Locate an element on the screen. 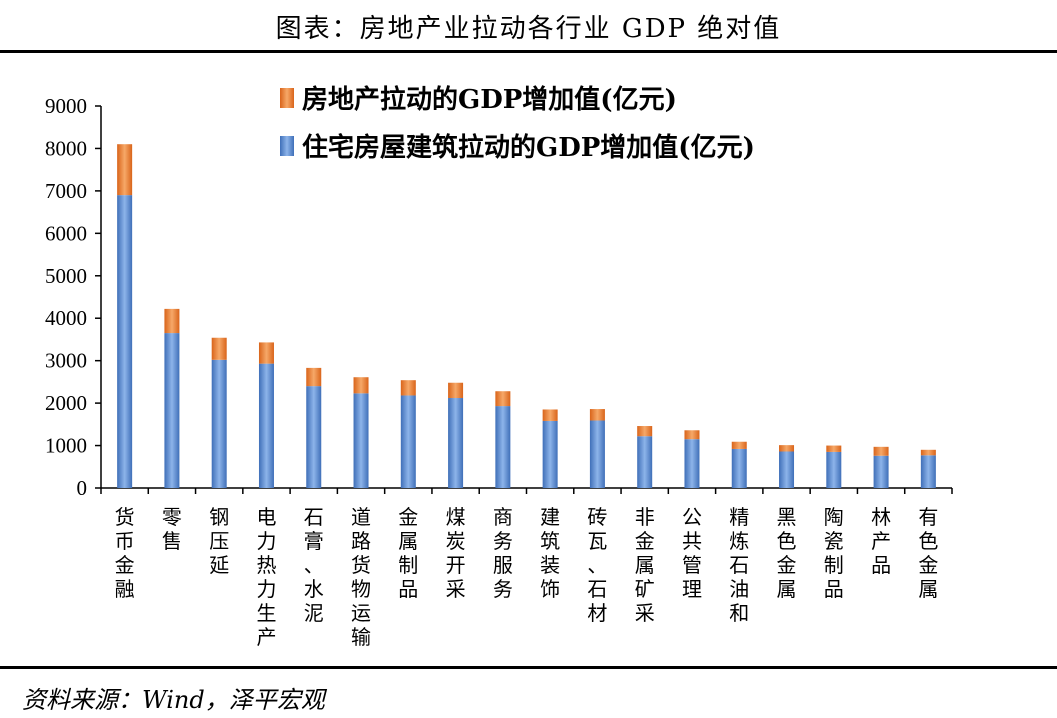 The width and height of the screenshot is (1057, 718). x-category-label: 道路货物运输 is located at coordinates (361, 577).